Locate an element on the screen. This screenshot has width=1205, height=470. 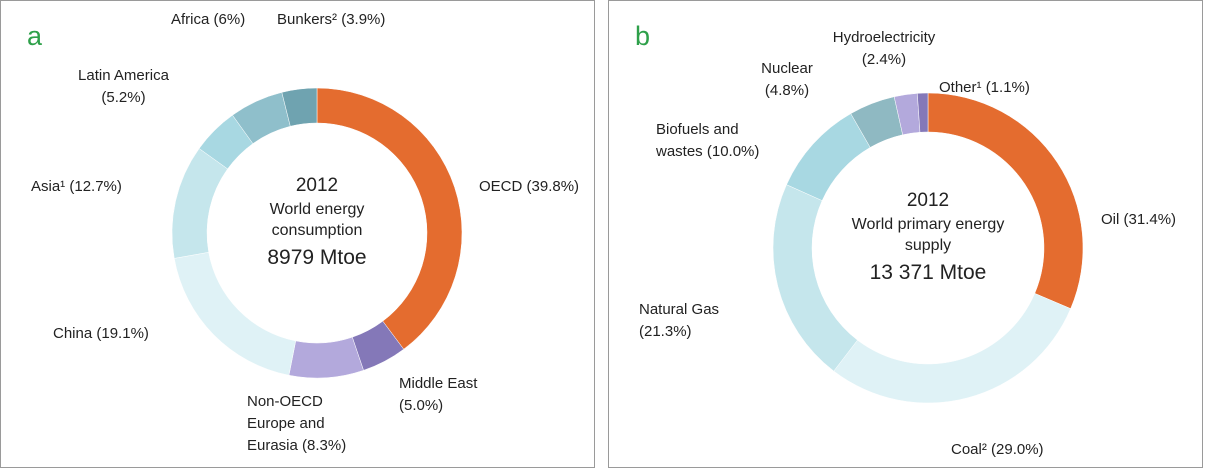
segment-label: Nuclear (4.8%) is located at coordinates (787, 80).